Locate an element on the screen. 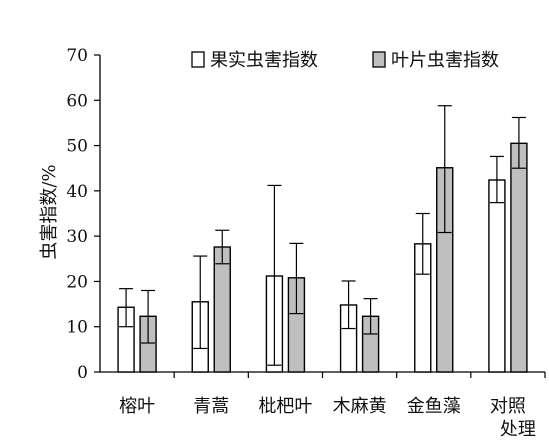  y-tick-label: 70 is located at coordinates (77, 56).